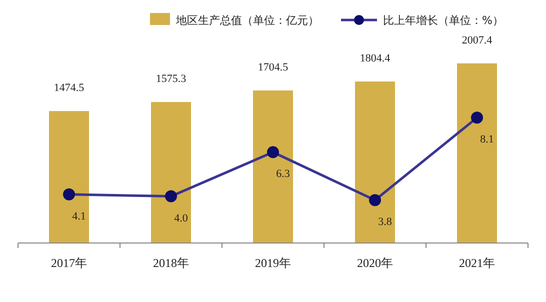  I want to click on legend-label: 地区生产总值（单位：亿元）, so click(247, 20).